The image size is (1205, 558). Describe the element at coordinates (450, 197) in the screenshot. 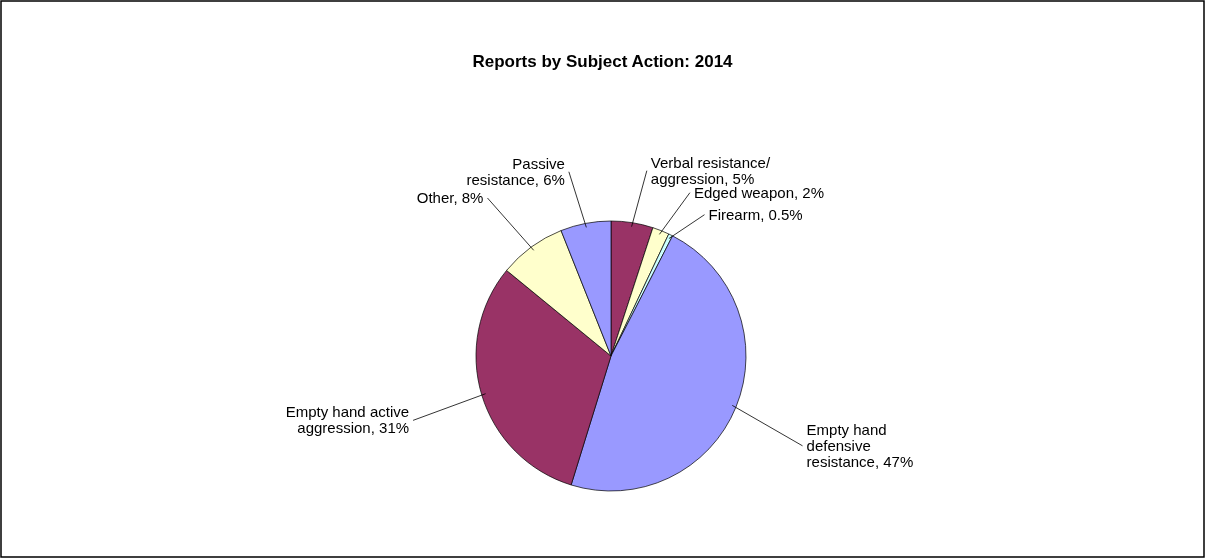

I see `slice-label: Other, 8%` at that location.